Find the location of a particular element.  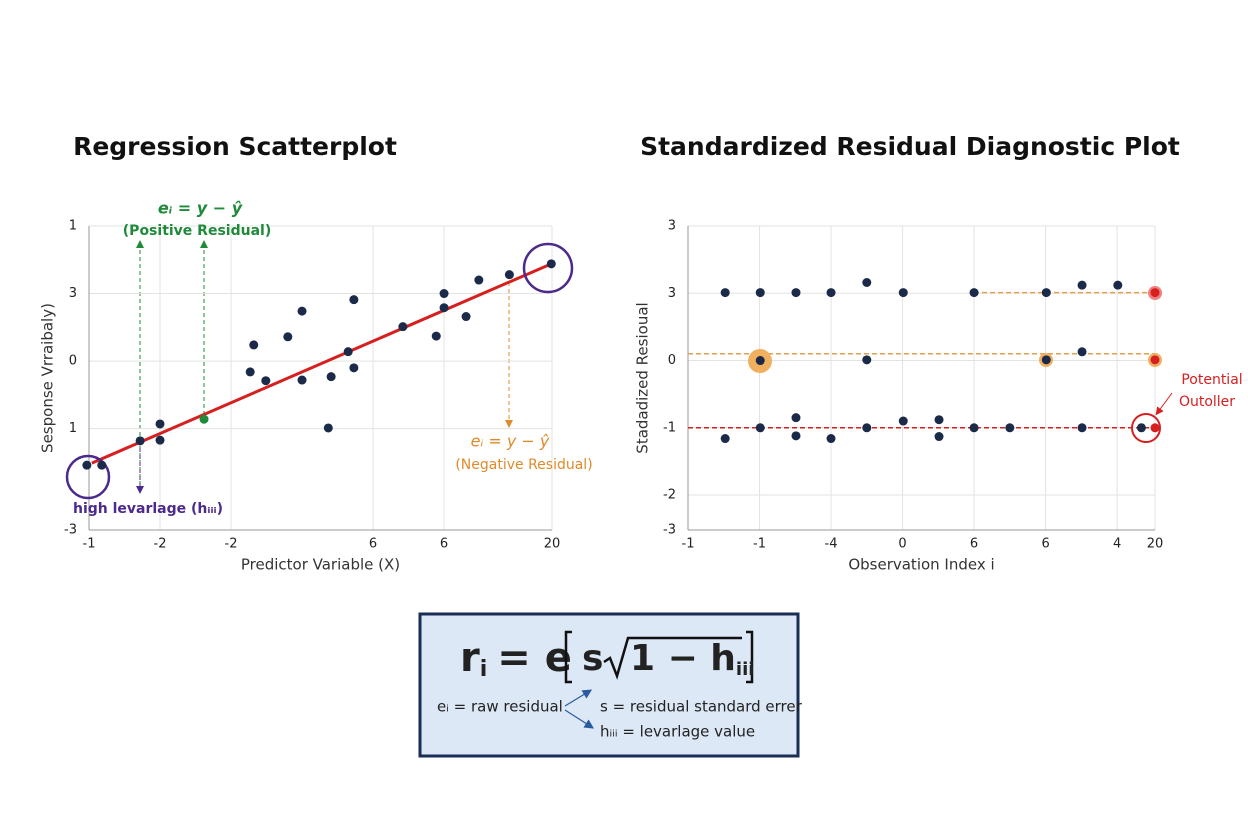

formula-s: s is located at coordinates (592, 658).